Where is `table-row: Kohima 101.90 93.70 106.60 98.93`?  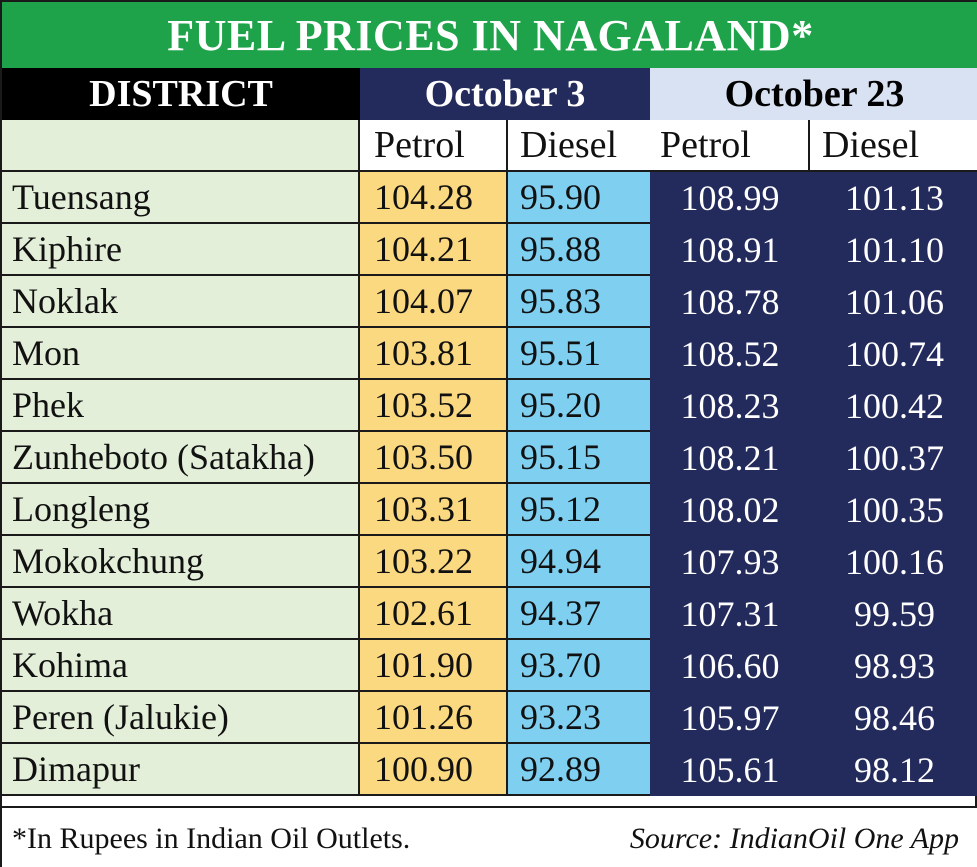 table-row: Kohima 101.90 93.70 106.60 98.93 is located at coordinates (489, 666).